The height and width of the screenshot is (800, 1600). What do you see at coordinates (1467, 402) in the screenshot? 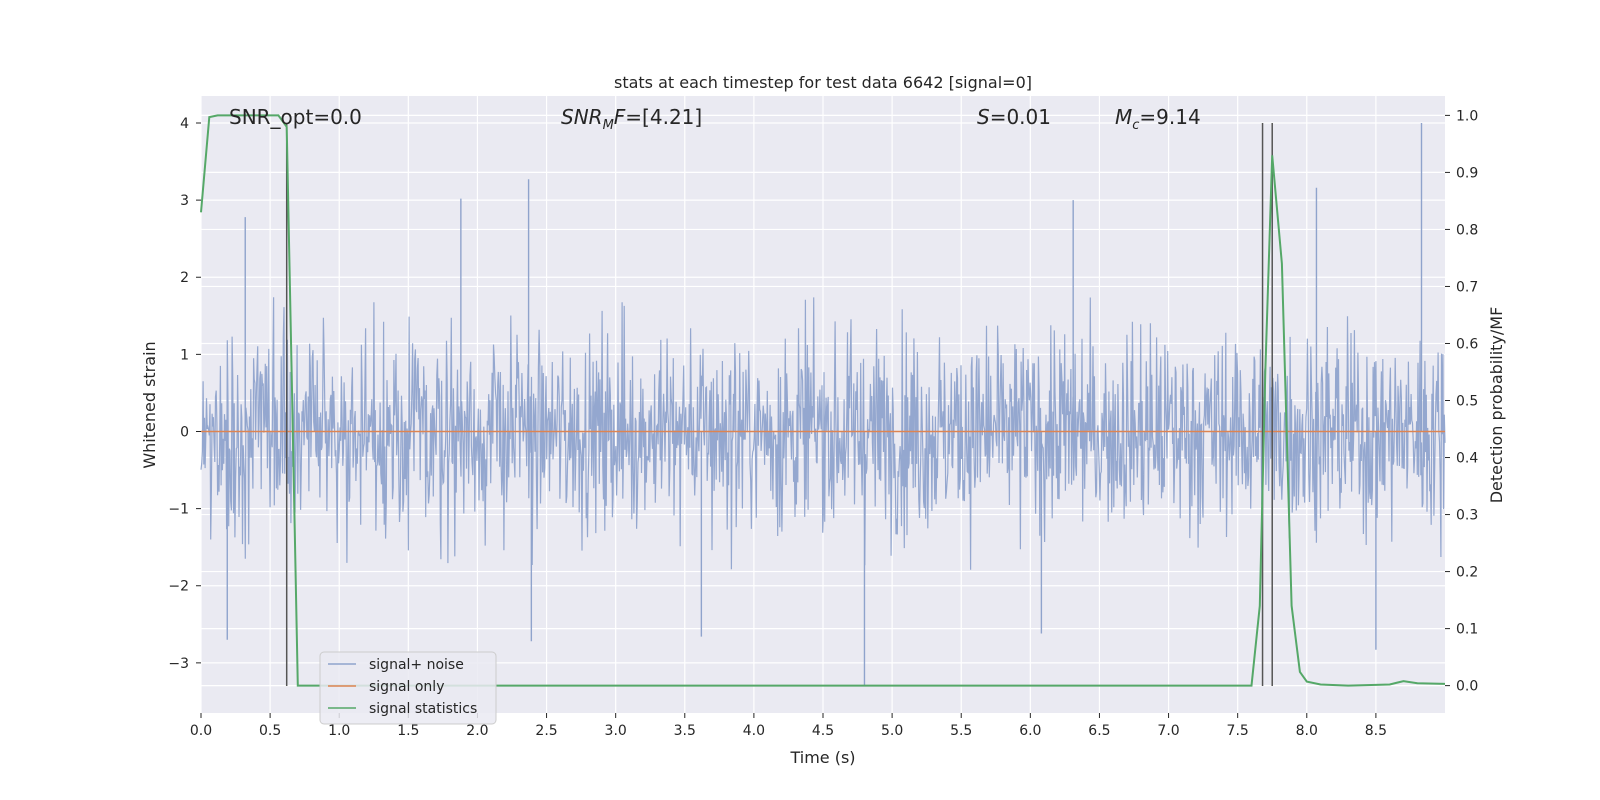
I see `y-right-tick-label: 0.5` at bounding box center [1467, 402].